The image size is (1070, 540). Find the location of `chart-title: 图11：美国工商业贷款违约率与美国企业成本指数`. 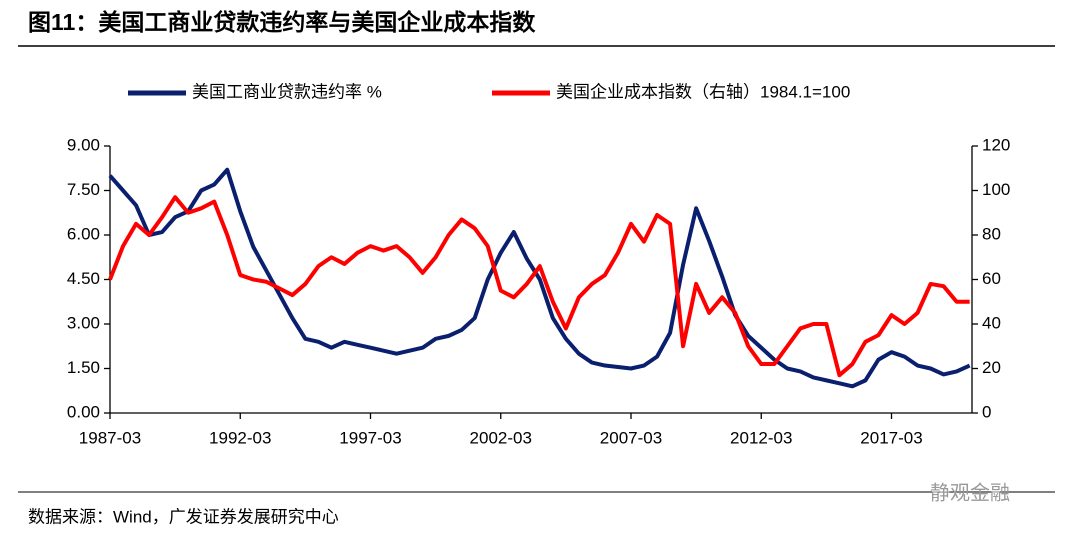

chart-title: 图11：美国工商业贷款违约率与美国企业成本指数 is located at coordinates (282, 22).